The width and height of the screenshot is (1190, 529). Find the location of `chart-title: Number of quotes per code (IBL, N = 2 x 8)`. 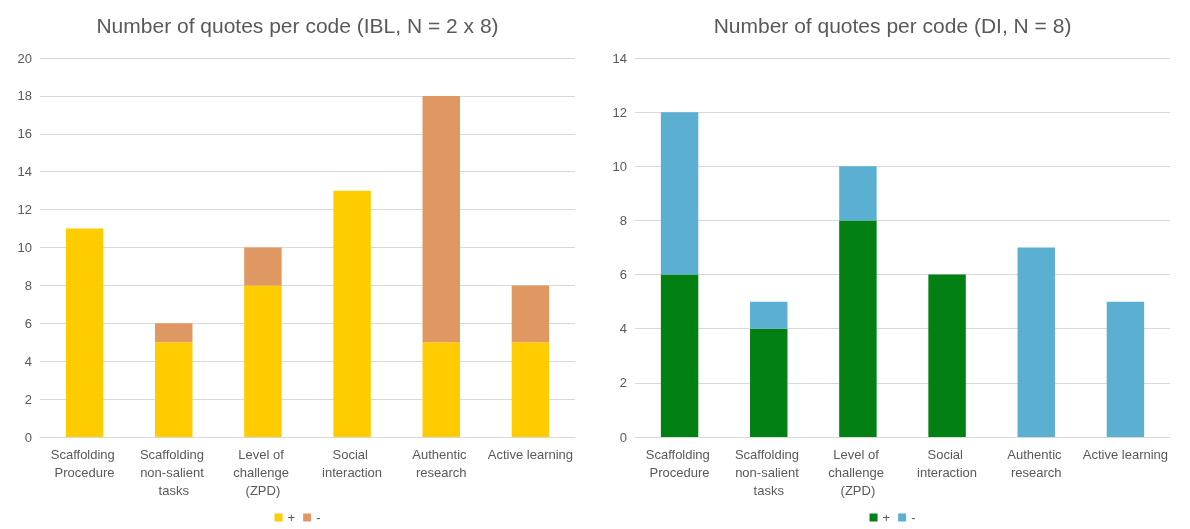

chart-title: Number of quotes per code (IBL, N = 2 x 8) is located at coordinates (297, 25).